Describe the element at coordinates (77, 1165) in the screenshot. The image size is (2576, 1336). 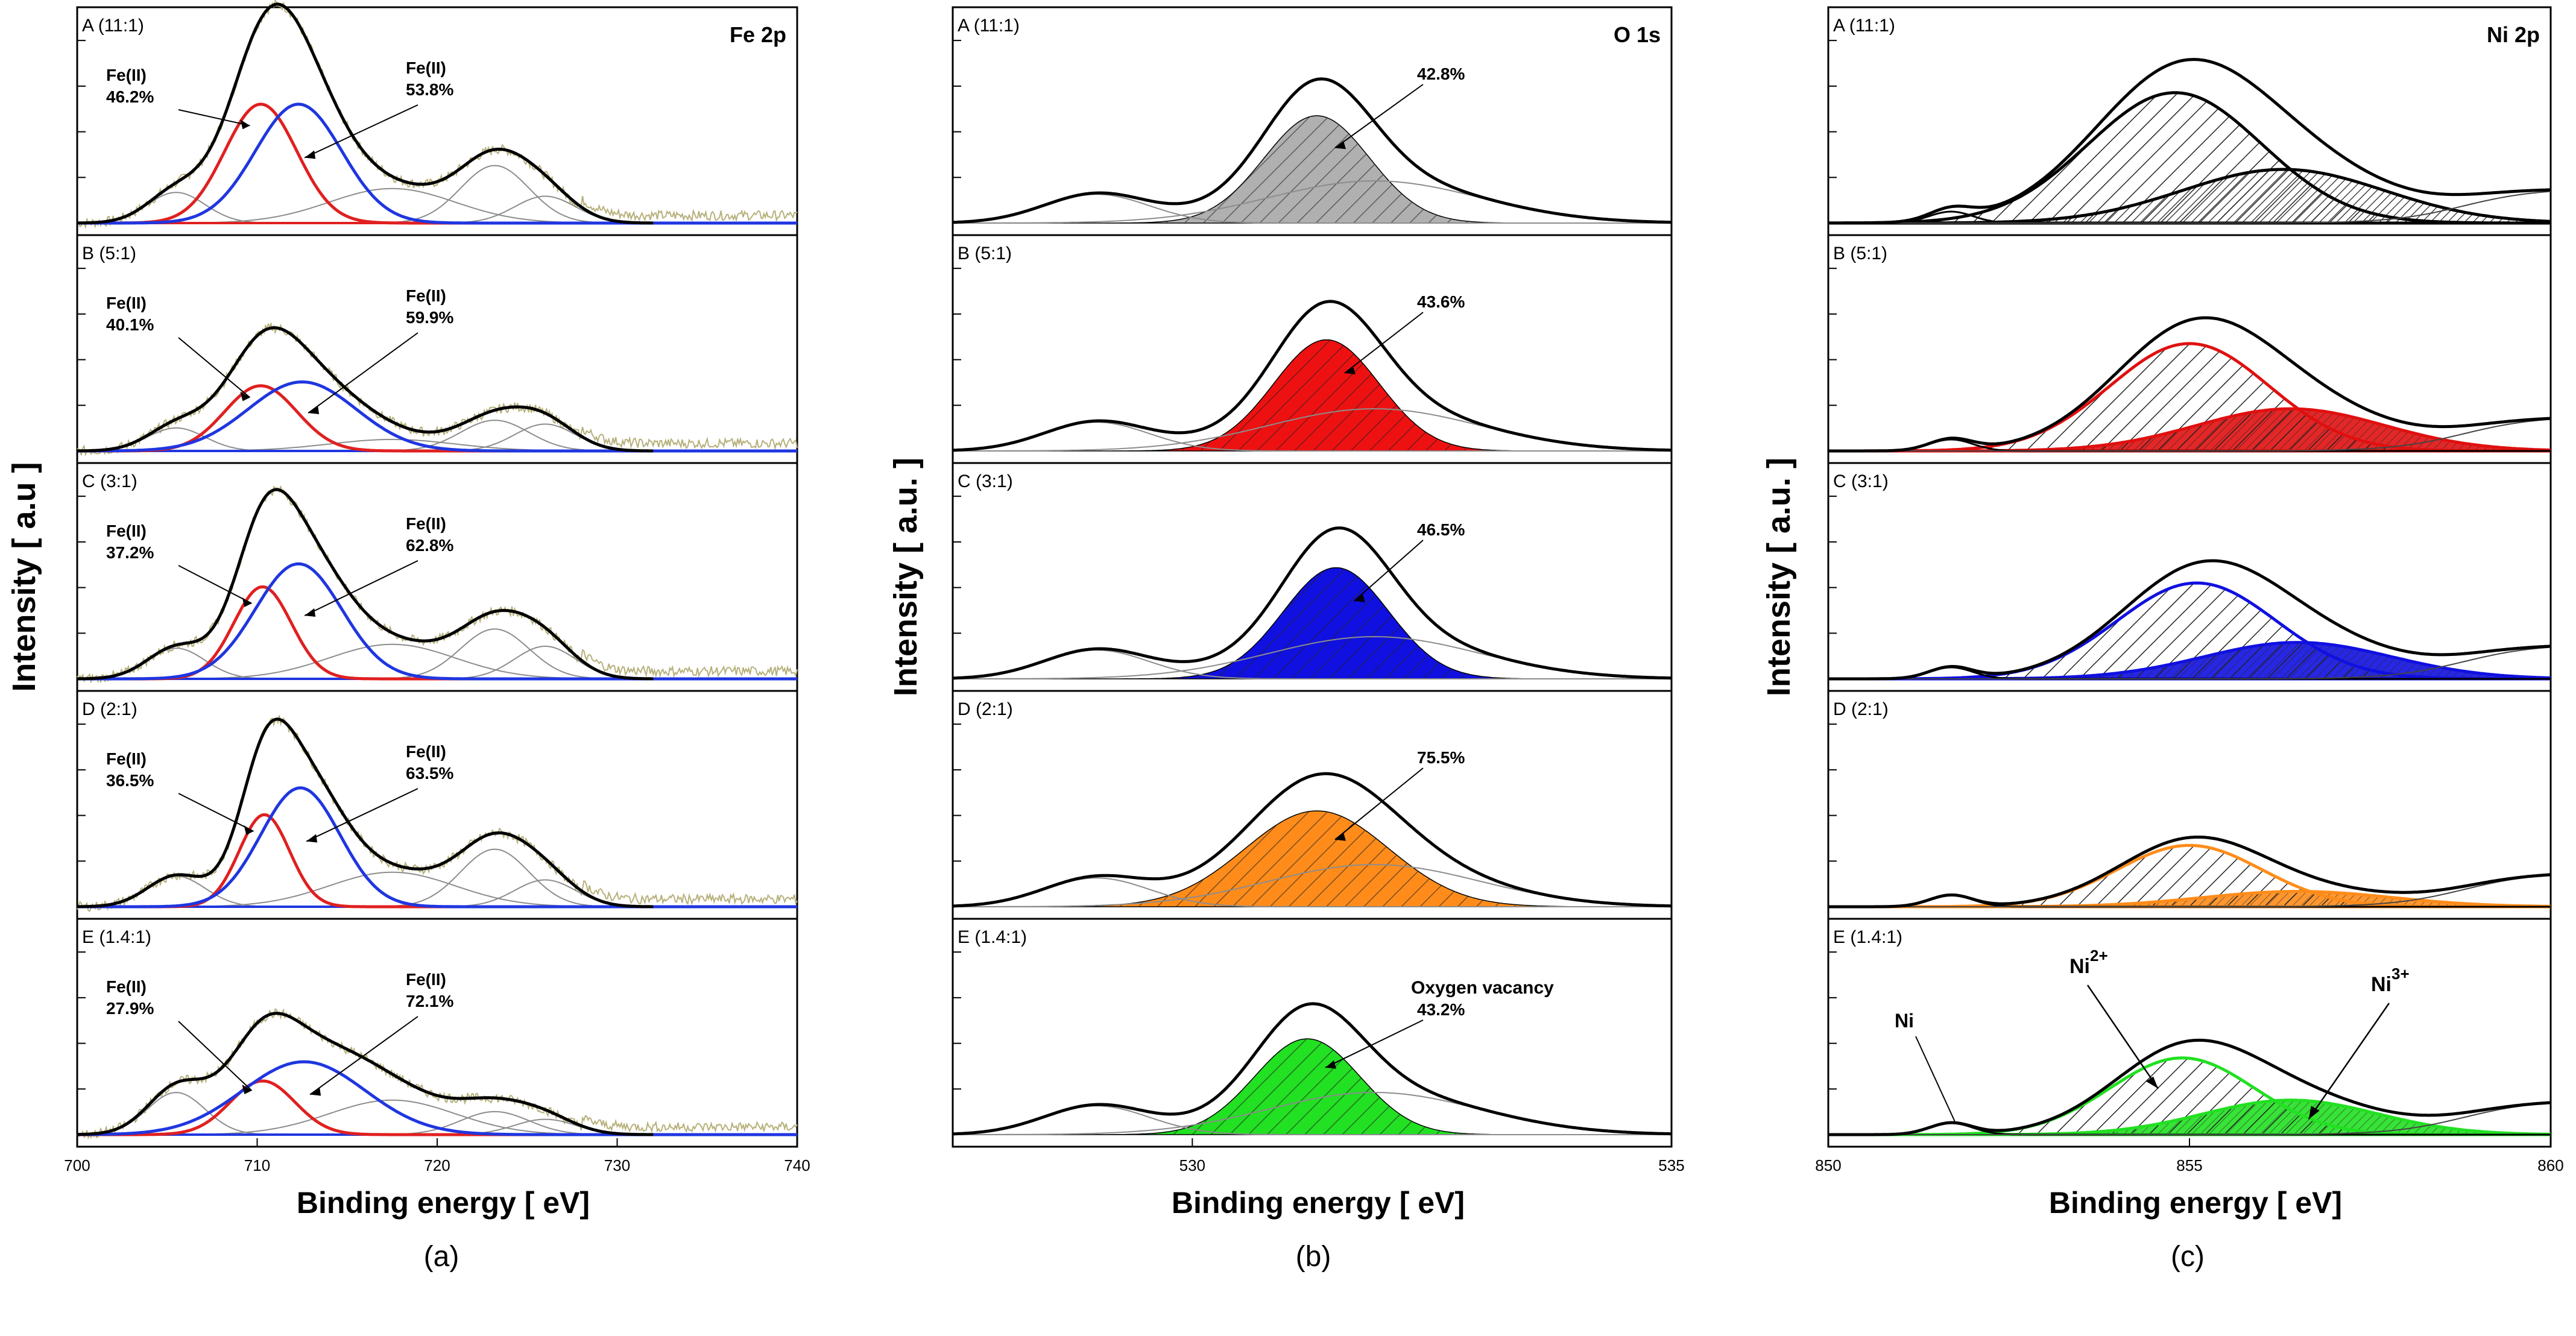
I see `x-tick-label: 700` at that location.